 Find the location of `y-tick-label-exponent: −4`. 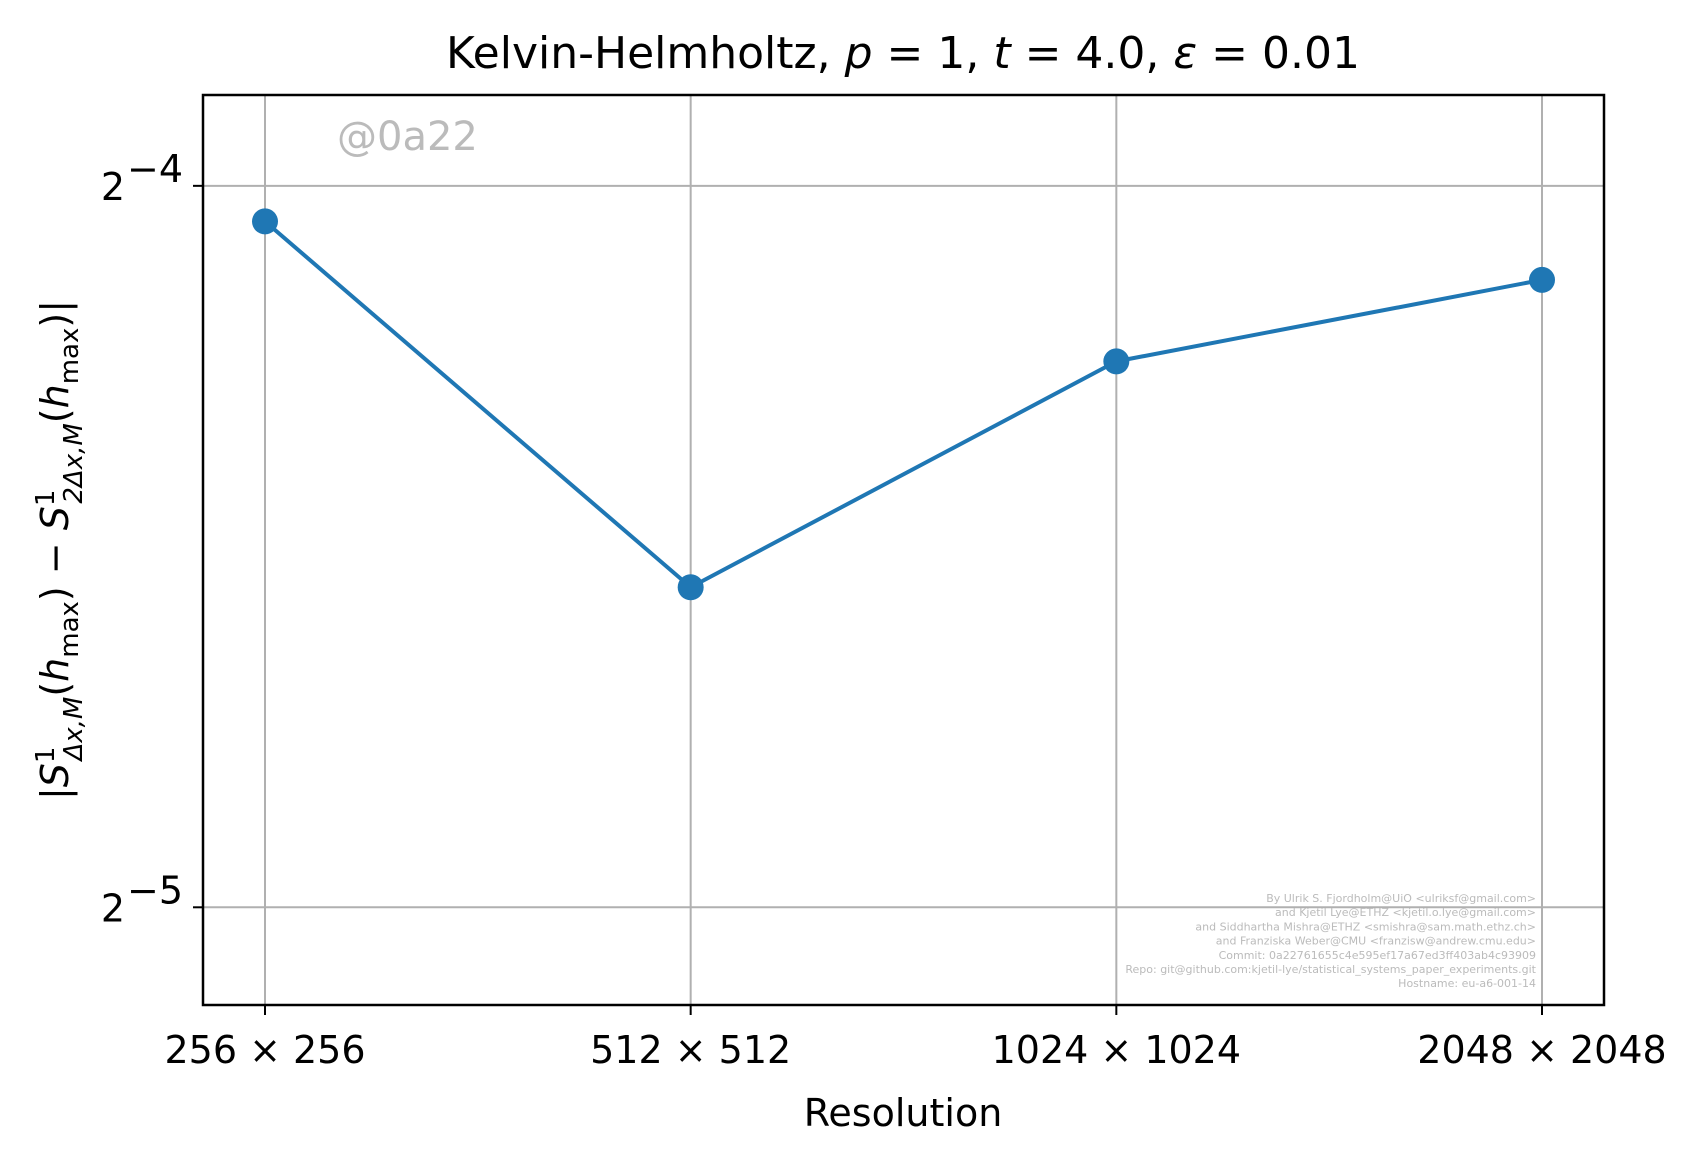

y-tick-label-exponent: −4 is located at coordinates (155, 169).